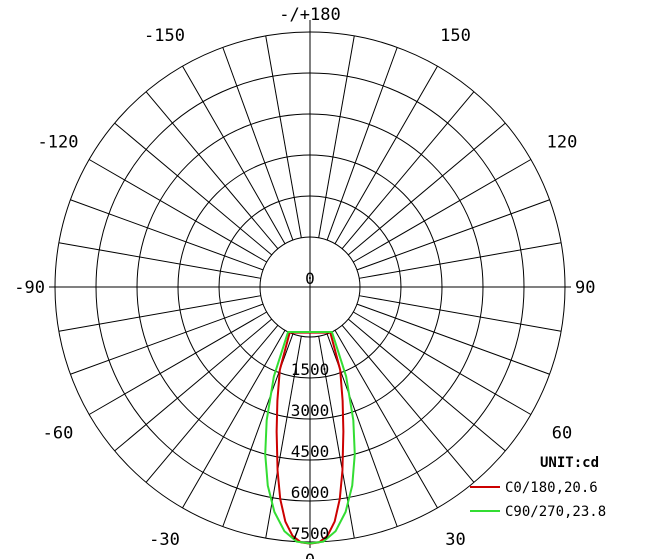 The height and width of the screenshot is (559, 654). Describe the element at coordinates (310, 555) in the screenshot. I see `angle-label-0: 0` at that location.